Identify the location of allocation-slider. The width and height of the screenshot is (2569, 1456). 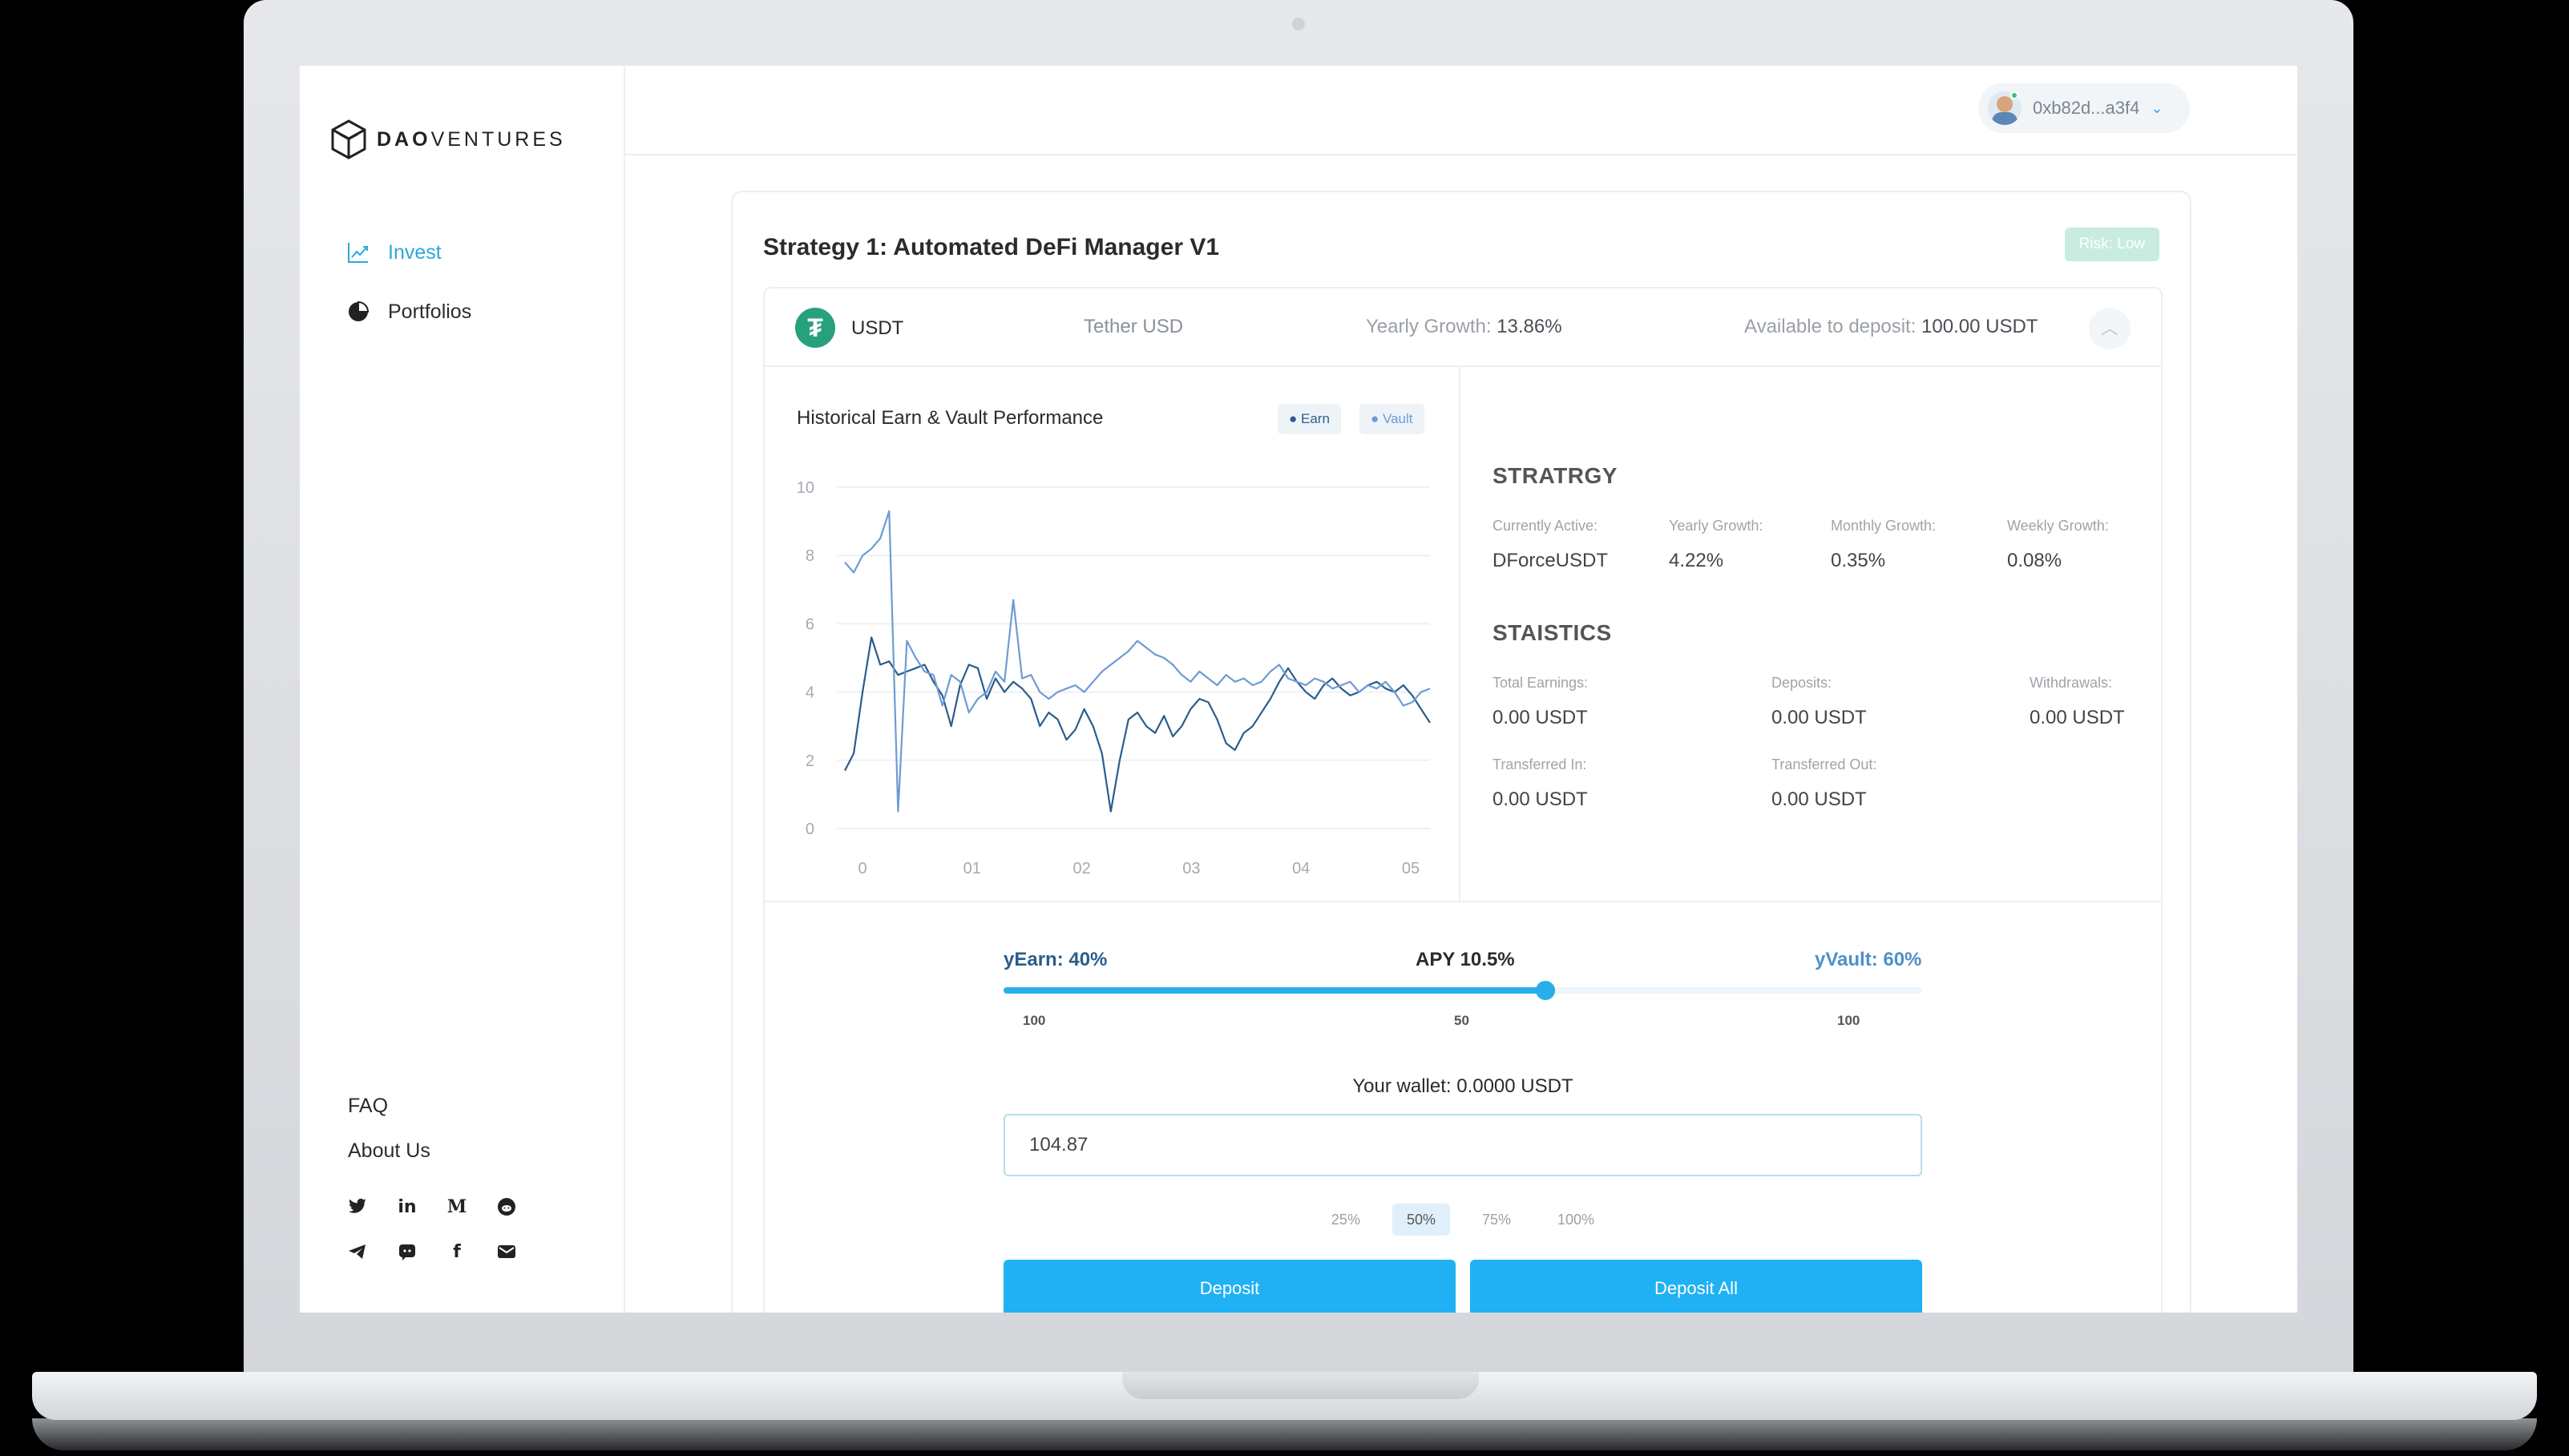
(1463, 990).